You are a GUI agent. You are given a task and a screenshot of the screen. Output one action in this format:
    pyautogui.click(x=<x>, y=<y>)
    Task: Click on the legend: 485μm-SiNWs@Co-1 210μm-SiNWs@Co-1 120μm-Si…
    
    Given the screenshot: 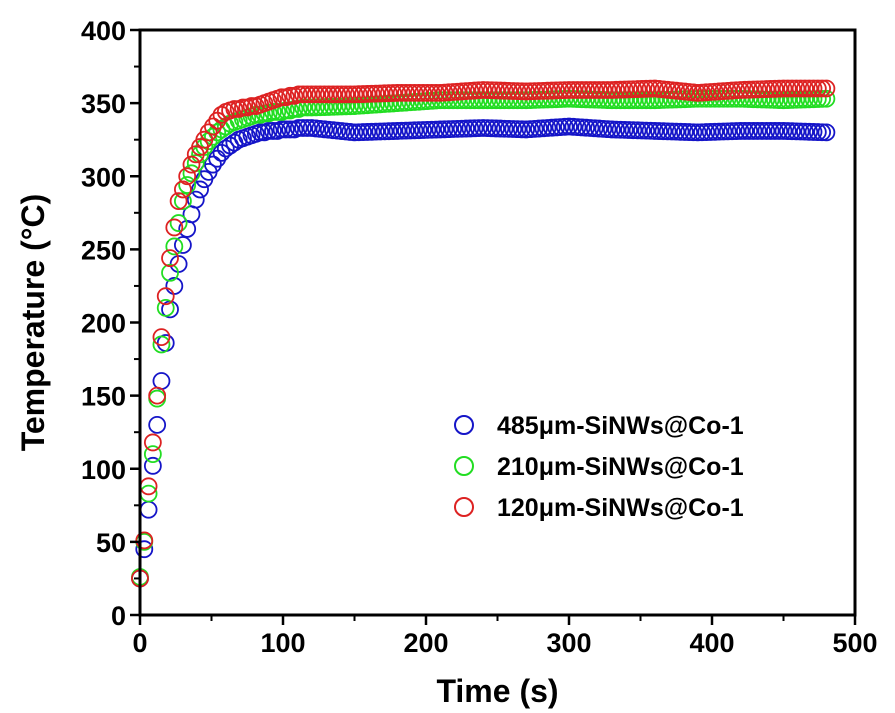 What is the action you would take?
    pyautogui.click(x=599, y=467)
    